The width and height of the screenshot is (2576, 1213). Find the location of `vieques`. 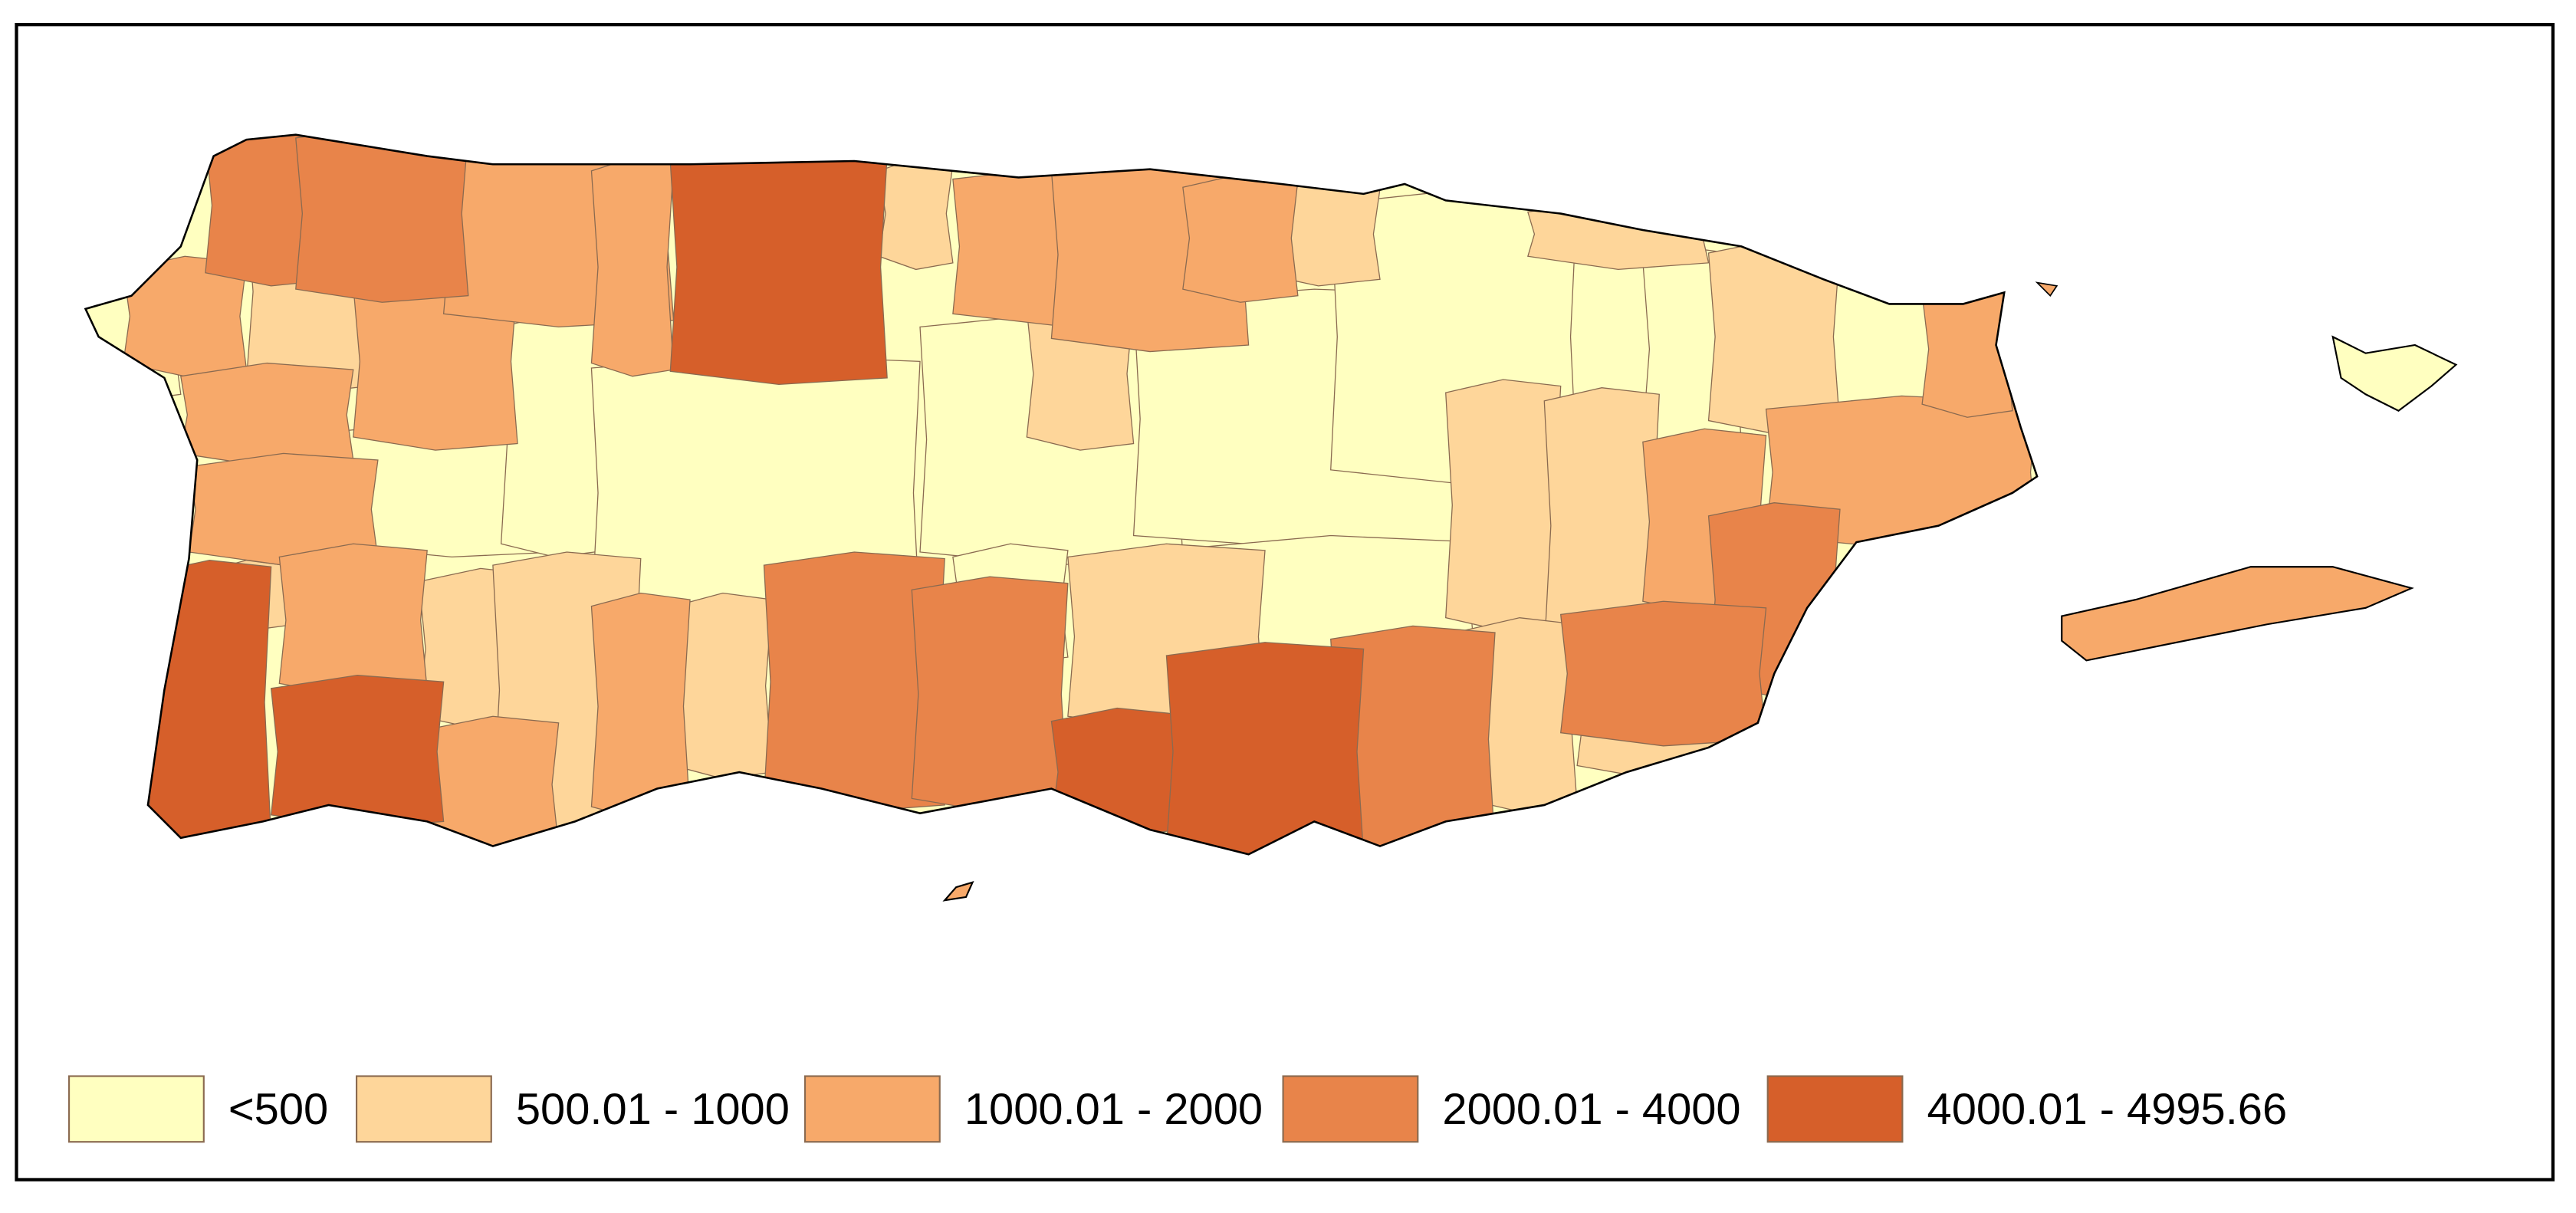

vieques is located at coordinates (2238, 614).